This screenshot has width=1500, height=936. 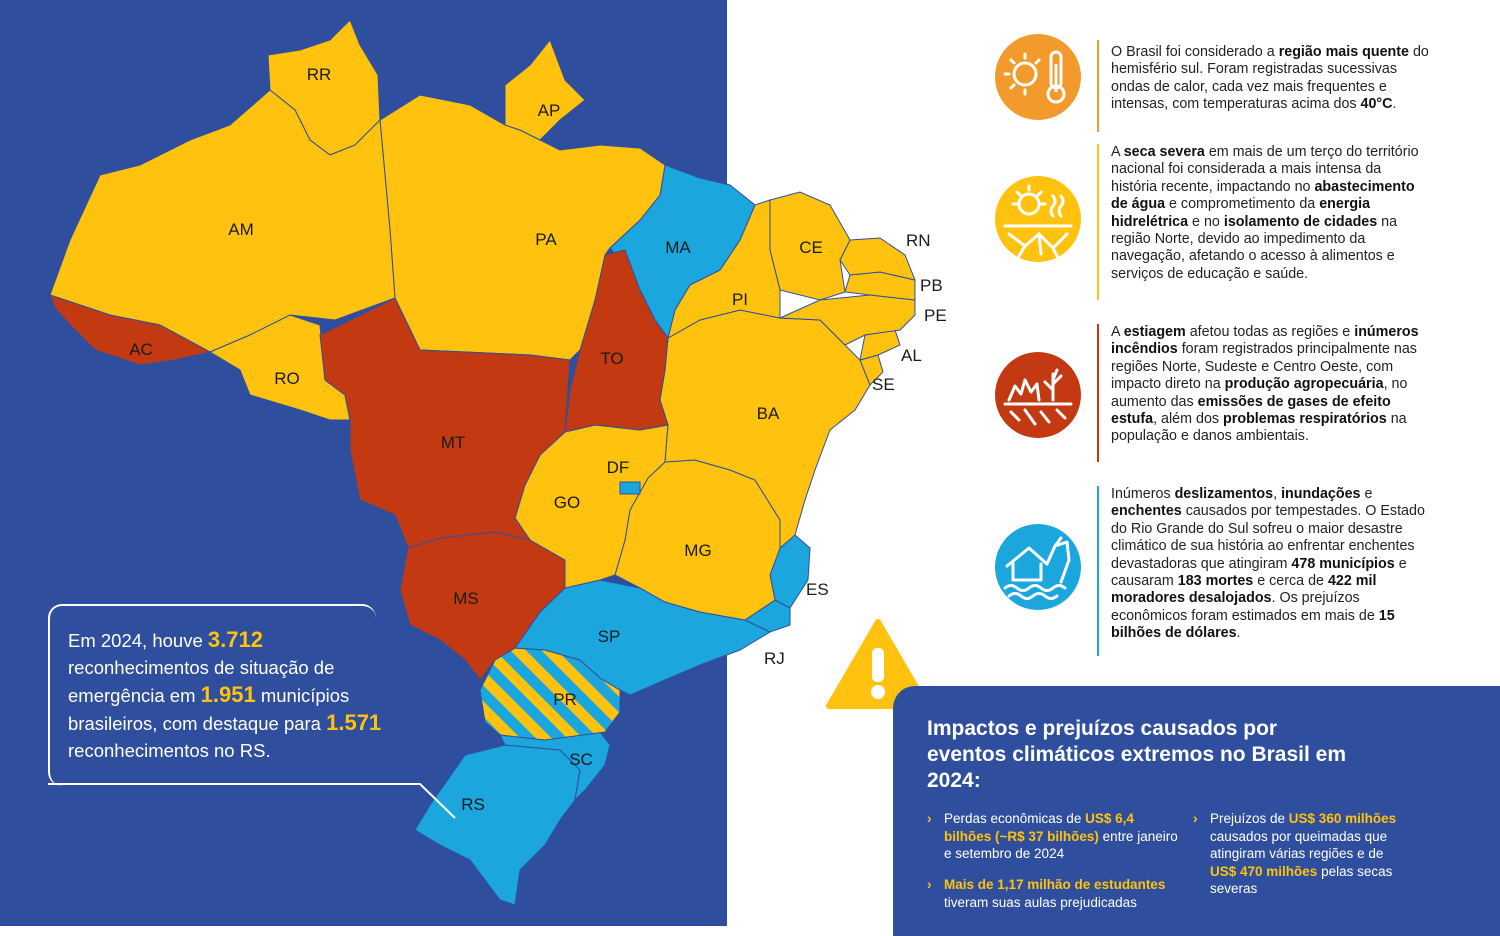 What do you see at coordinates (918, 240) in the screenshot?
I see `label-rn: RN` at bounding box center [918, 240].